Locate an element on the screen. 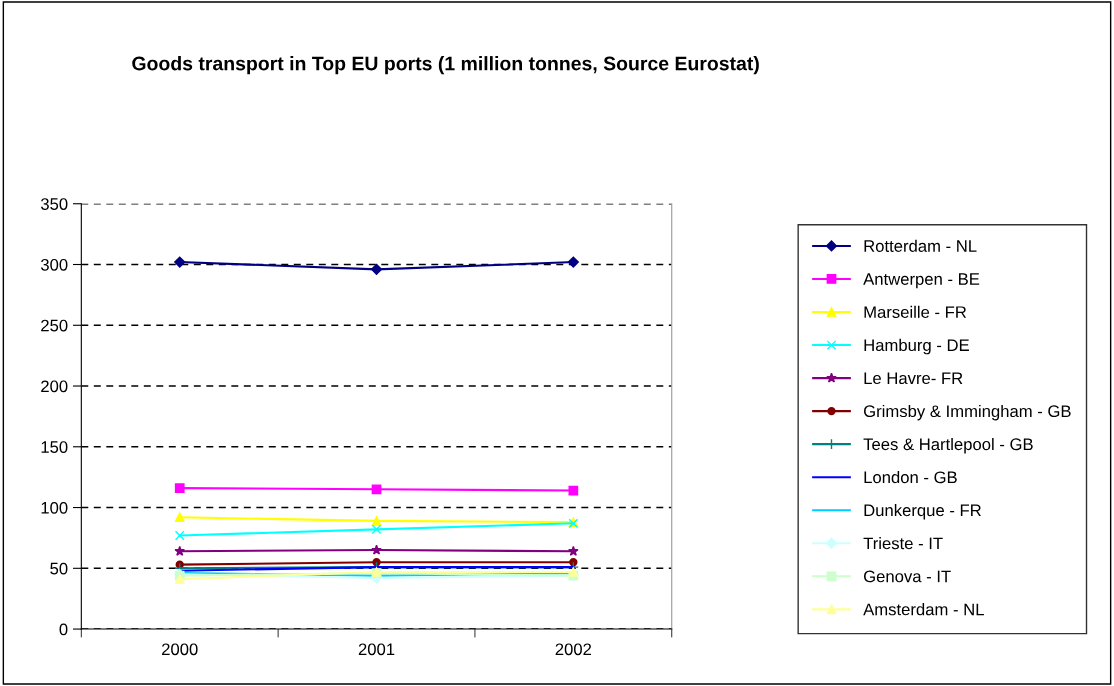  y-tick-label: 100 is located at coordinates (54, 507).